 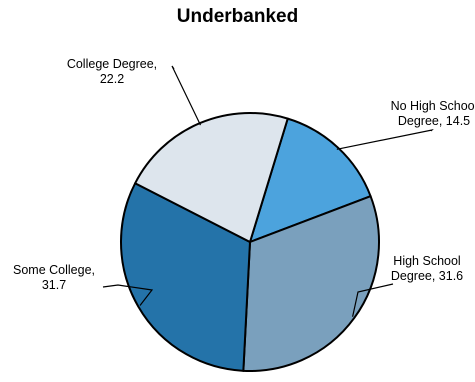 I want to click on slice-label-2: High School Degree, 31.6, so click(x=427, y=268).